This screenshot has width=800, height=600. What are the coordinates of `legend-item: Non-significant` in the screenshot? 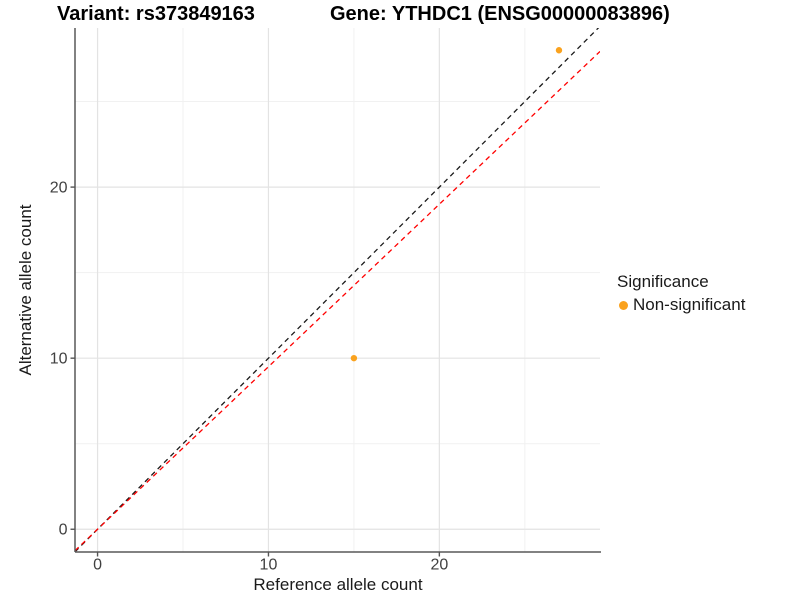 It's located at (681, 305).